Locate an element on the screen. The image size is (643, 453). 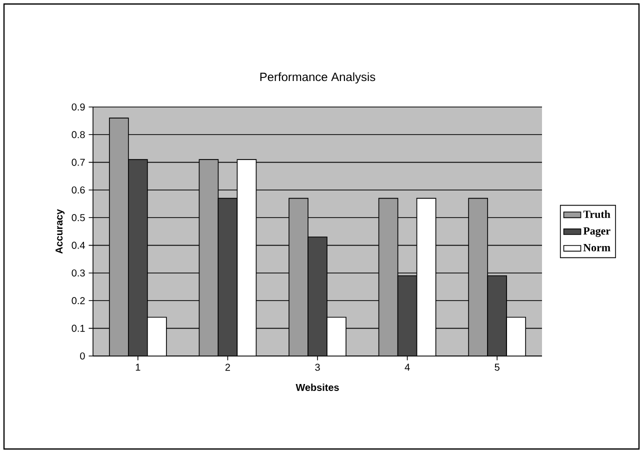
y-tick-label: 0.2 is located at coordinates (78, 300).